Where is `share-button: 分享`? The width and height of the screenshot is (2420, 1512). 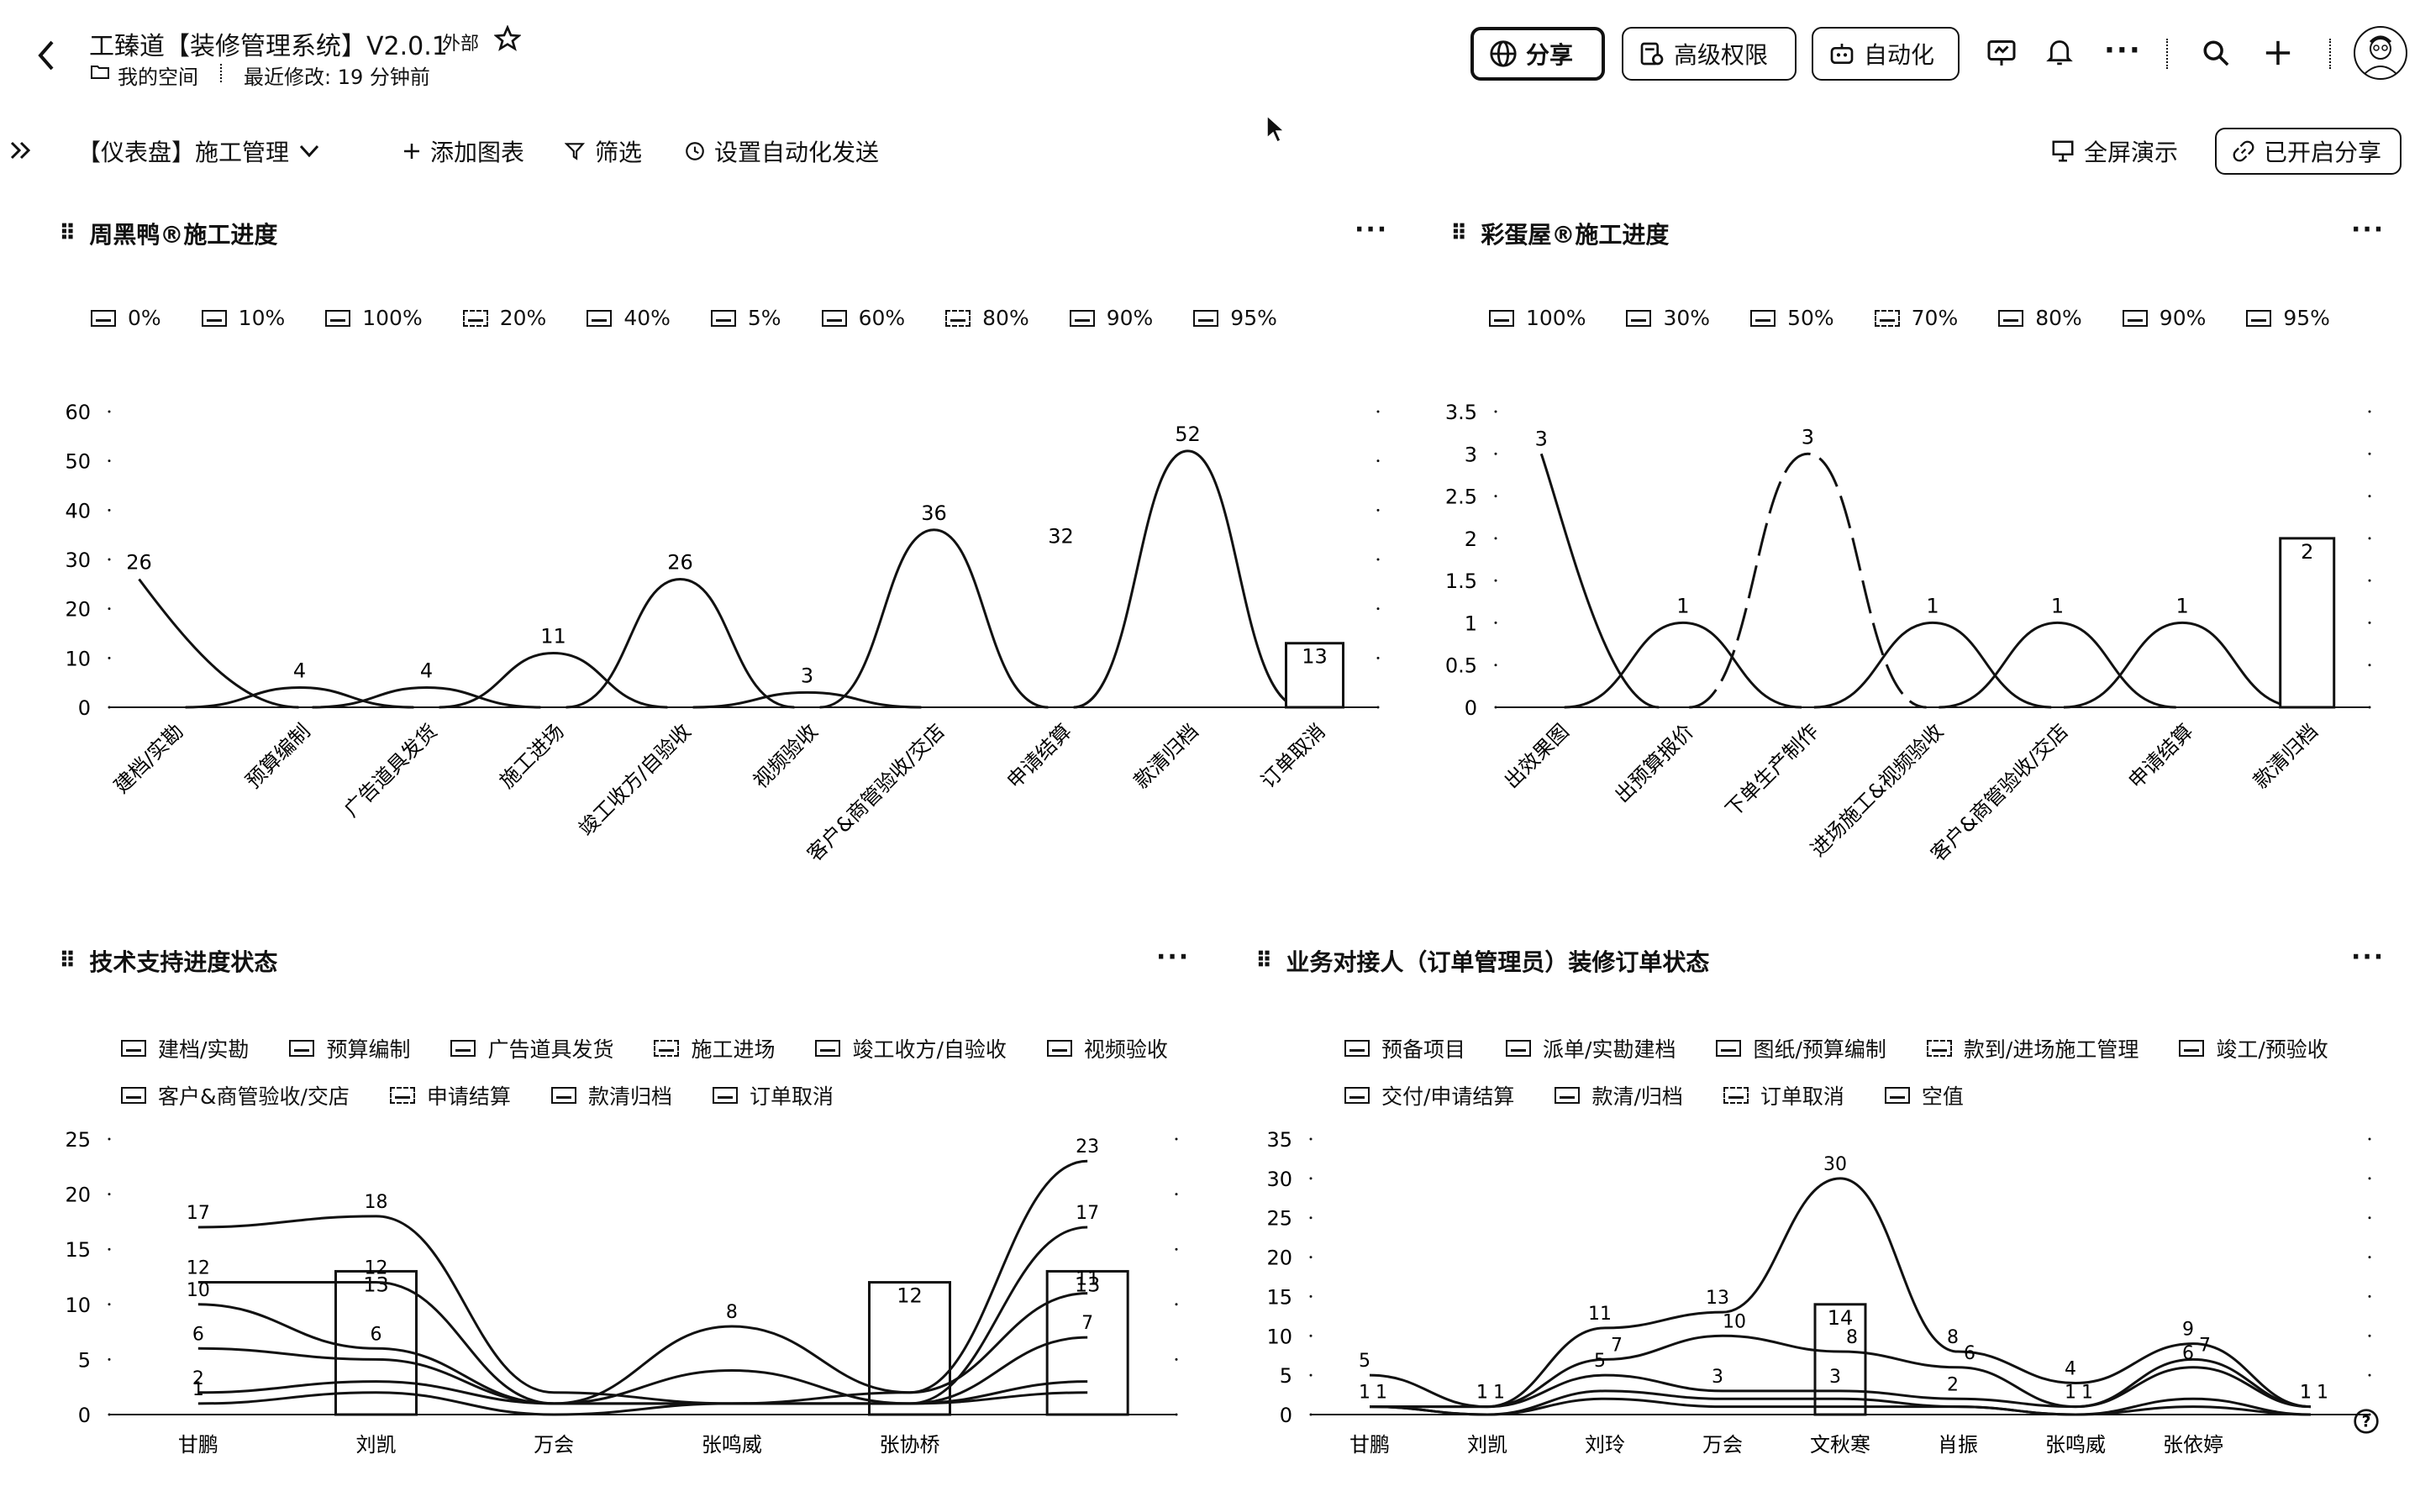 share-button: 分享 is located at coordinates (1537, 54).